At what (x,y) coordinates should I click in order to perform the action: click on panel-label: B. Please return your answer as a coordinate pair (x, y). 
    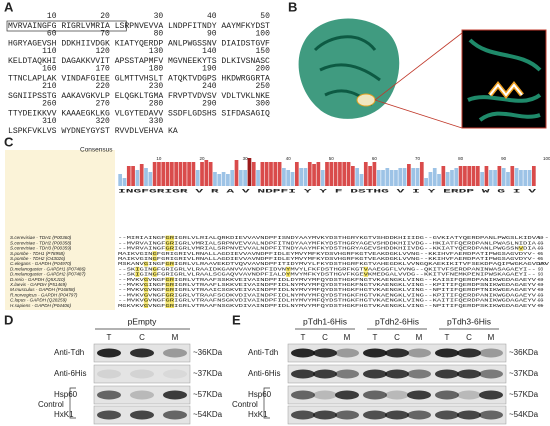
    Looking at the image, I should click on (292, 7).